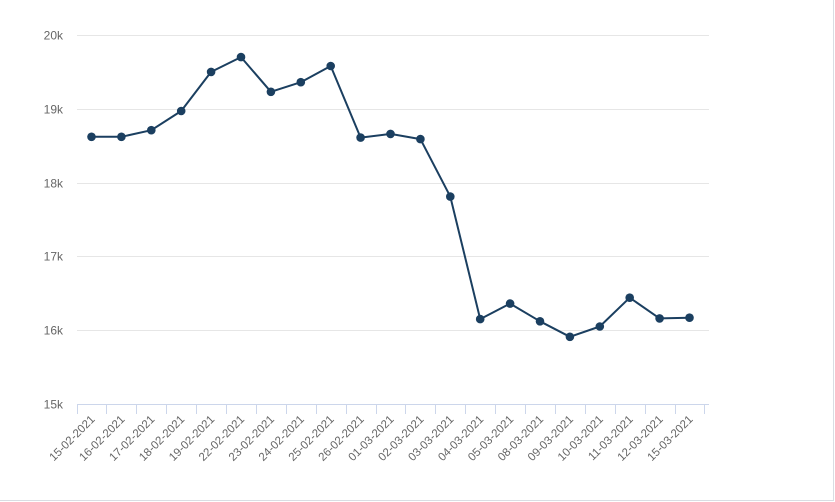 This screenshot has width=835, height=502. Describe the element at coordinates (54, 257) in the screenshot. I see `y-tick-label: 17k` at that location.